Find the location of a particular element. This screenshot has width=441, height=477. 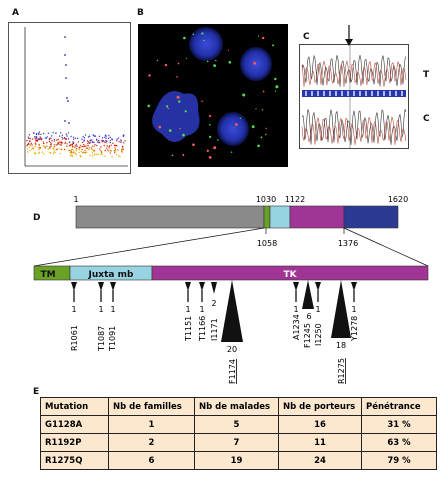

table-row: R1192P 2 7 11 63 % is located at coordinates (238, 442).